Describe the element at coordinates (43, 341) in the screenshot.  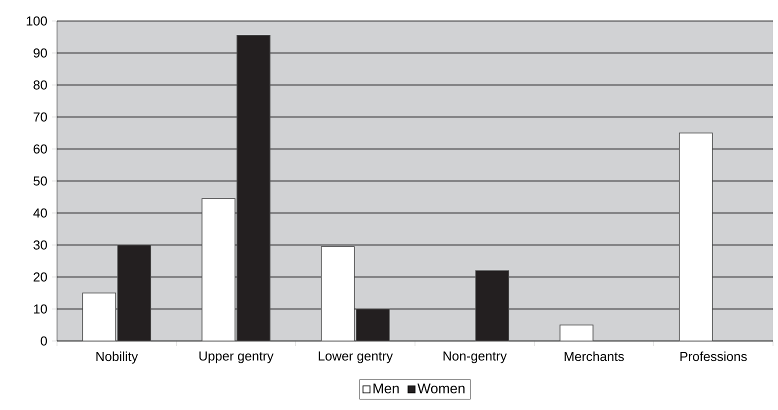
I see `y-tick-label: 0` at that location.